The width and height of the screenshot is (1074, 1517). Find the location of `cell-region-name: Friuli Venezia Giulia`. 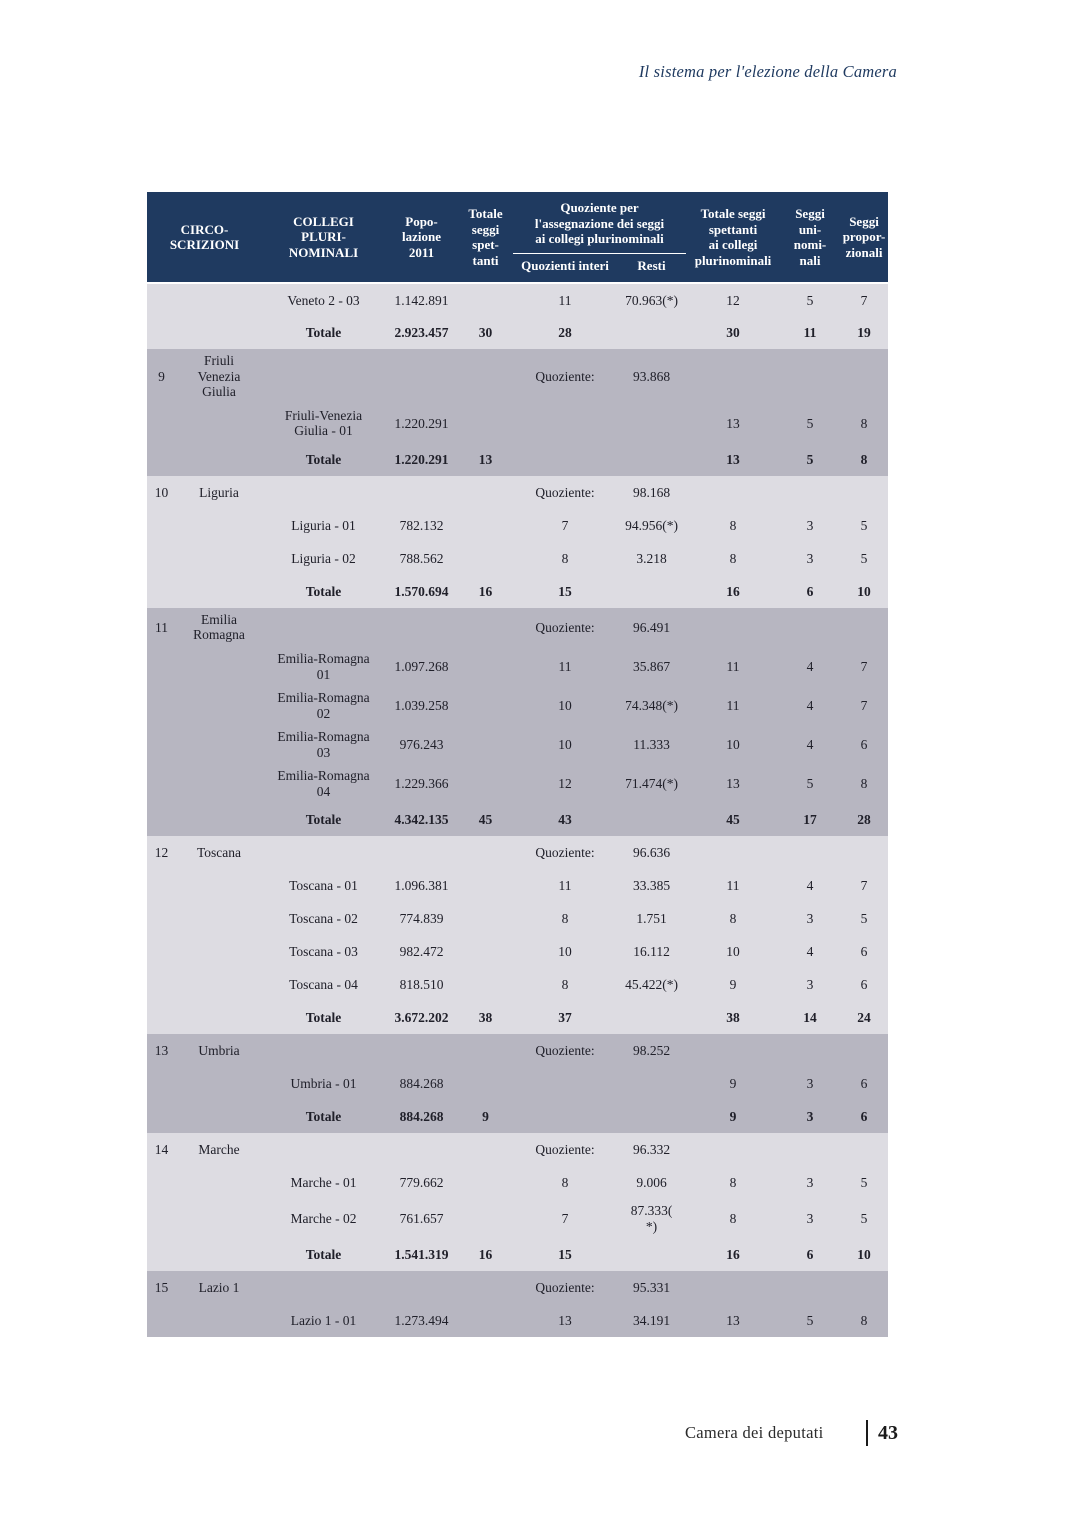

cell-region-name: Friuli Venezia Giulia is located at coordinates (219, 376).